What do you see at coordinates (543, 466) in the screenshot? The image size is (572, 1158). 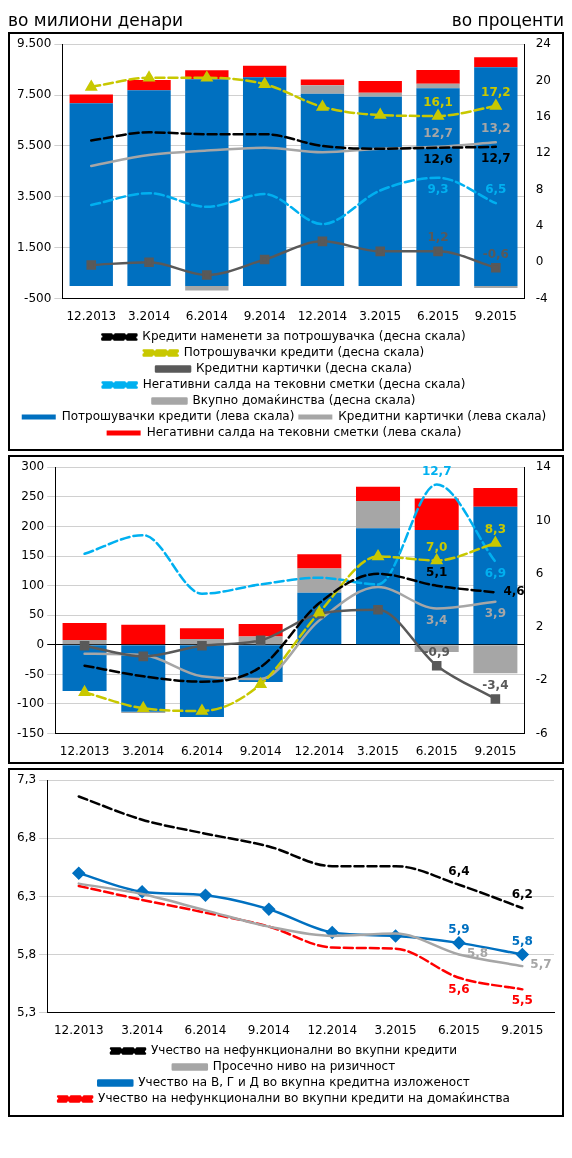 I see `y2-tick-label: 14` at bounding box center [543, 466].